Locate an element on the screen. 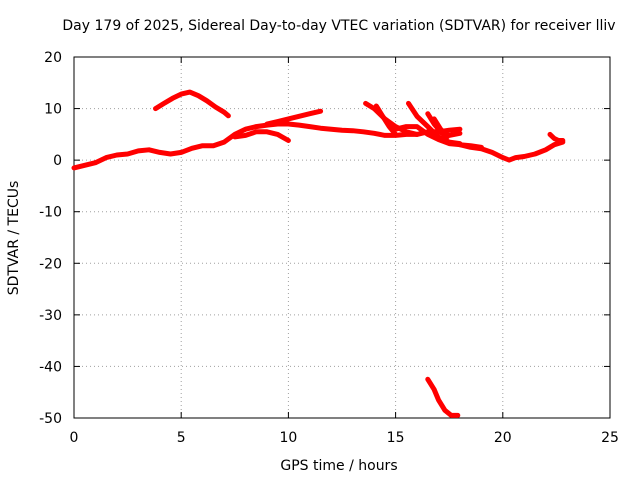 The height and width of the screenshot is (480, 640). series-line-upper-branch is located at coordinates (294, 117).